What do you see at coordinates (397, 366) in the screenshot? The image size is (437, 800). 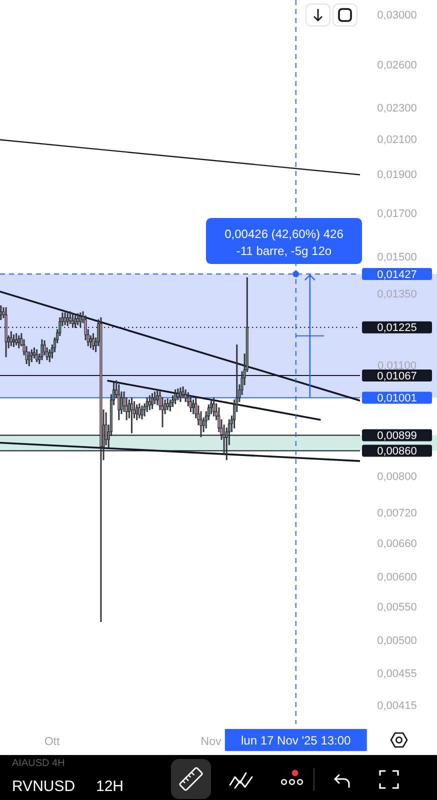 I see `y-tick-label: 0,01100` at bounding box center [397, 366].